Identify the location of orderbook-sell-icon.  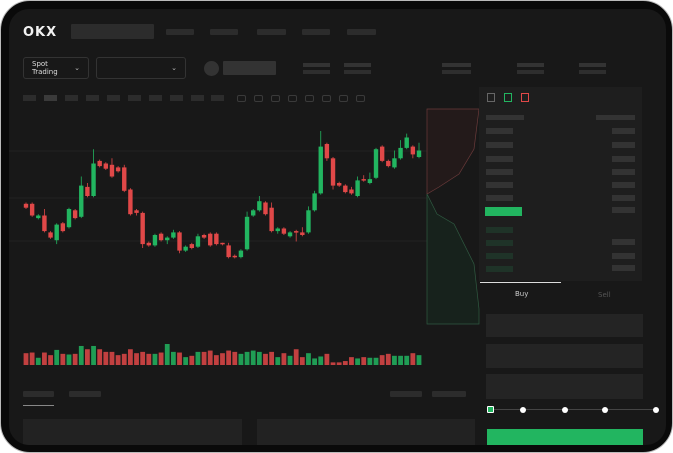
(525, 97).